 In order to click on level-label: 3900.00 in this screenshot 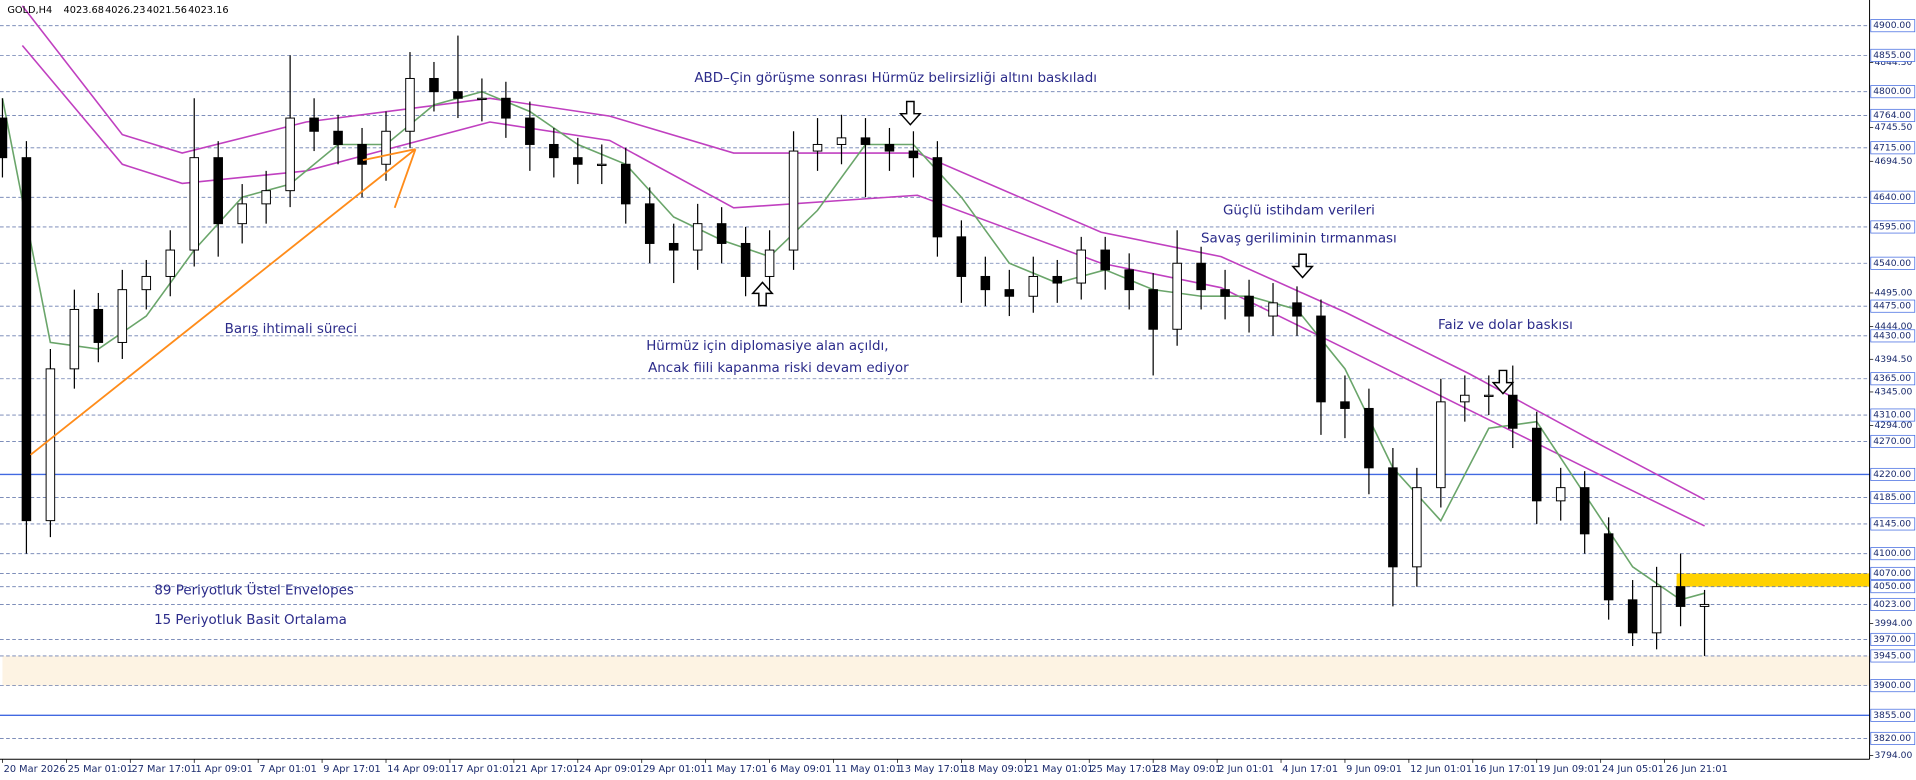, I will do `click(1892, 685)`.